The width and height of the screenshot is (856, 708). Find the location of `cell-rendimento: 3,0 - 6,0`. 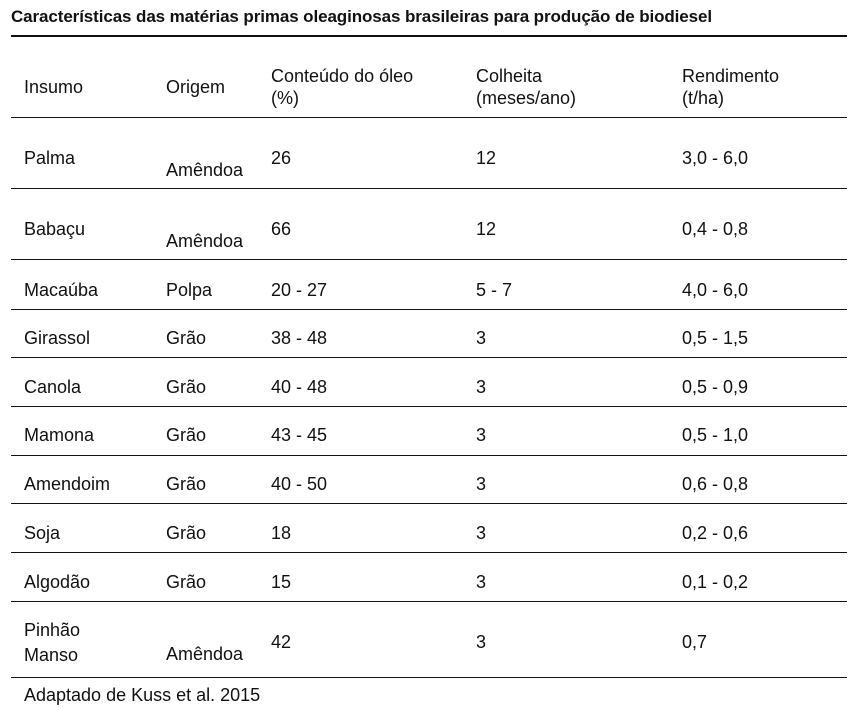

cell-rendimento: 3,0 - 6,0 is located at coordinates (715, 158).